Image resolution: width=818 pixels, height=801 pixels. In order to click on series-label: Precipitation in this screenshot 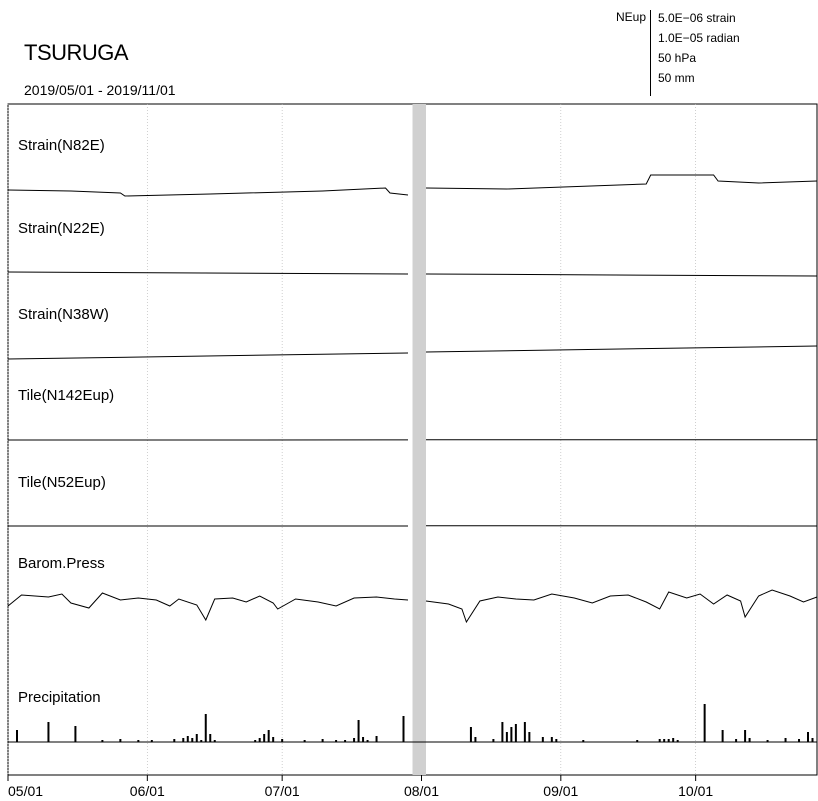, I will do `click(59, 697)`.